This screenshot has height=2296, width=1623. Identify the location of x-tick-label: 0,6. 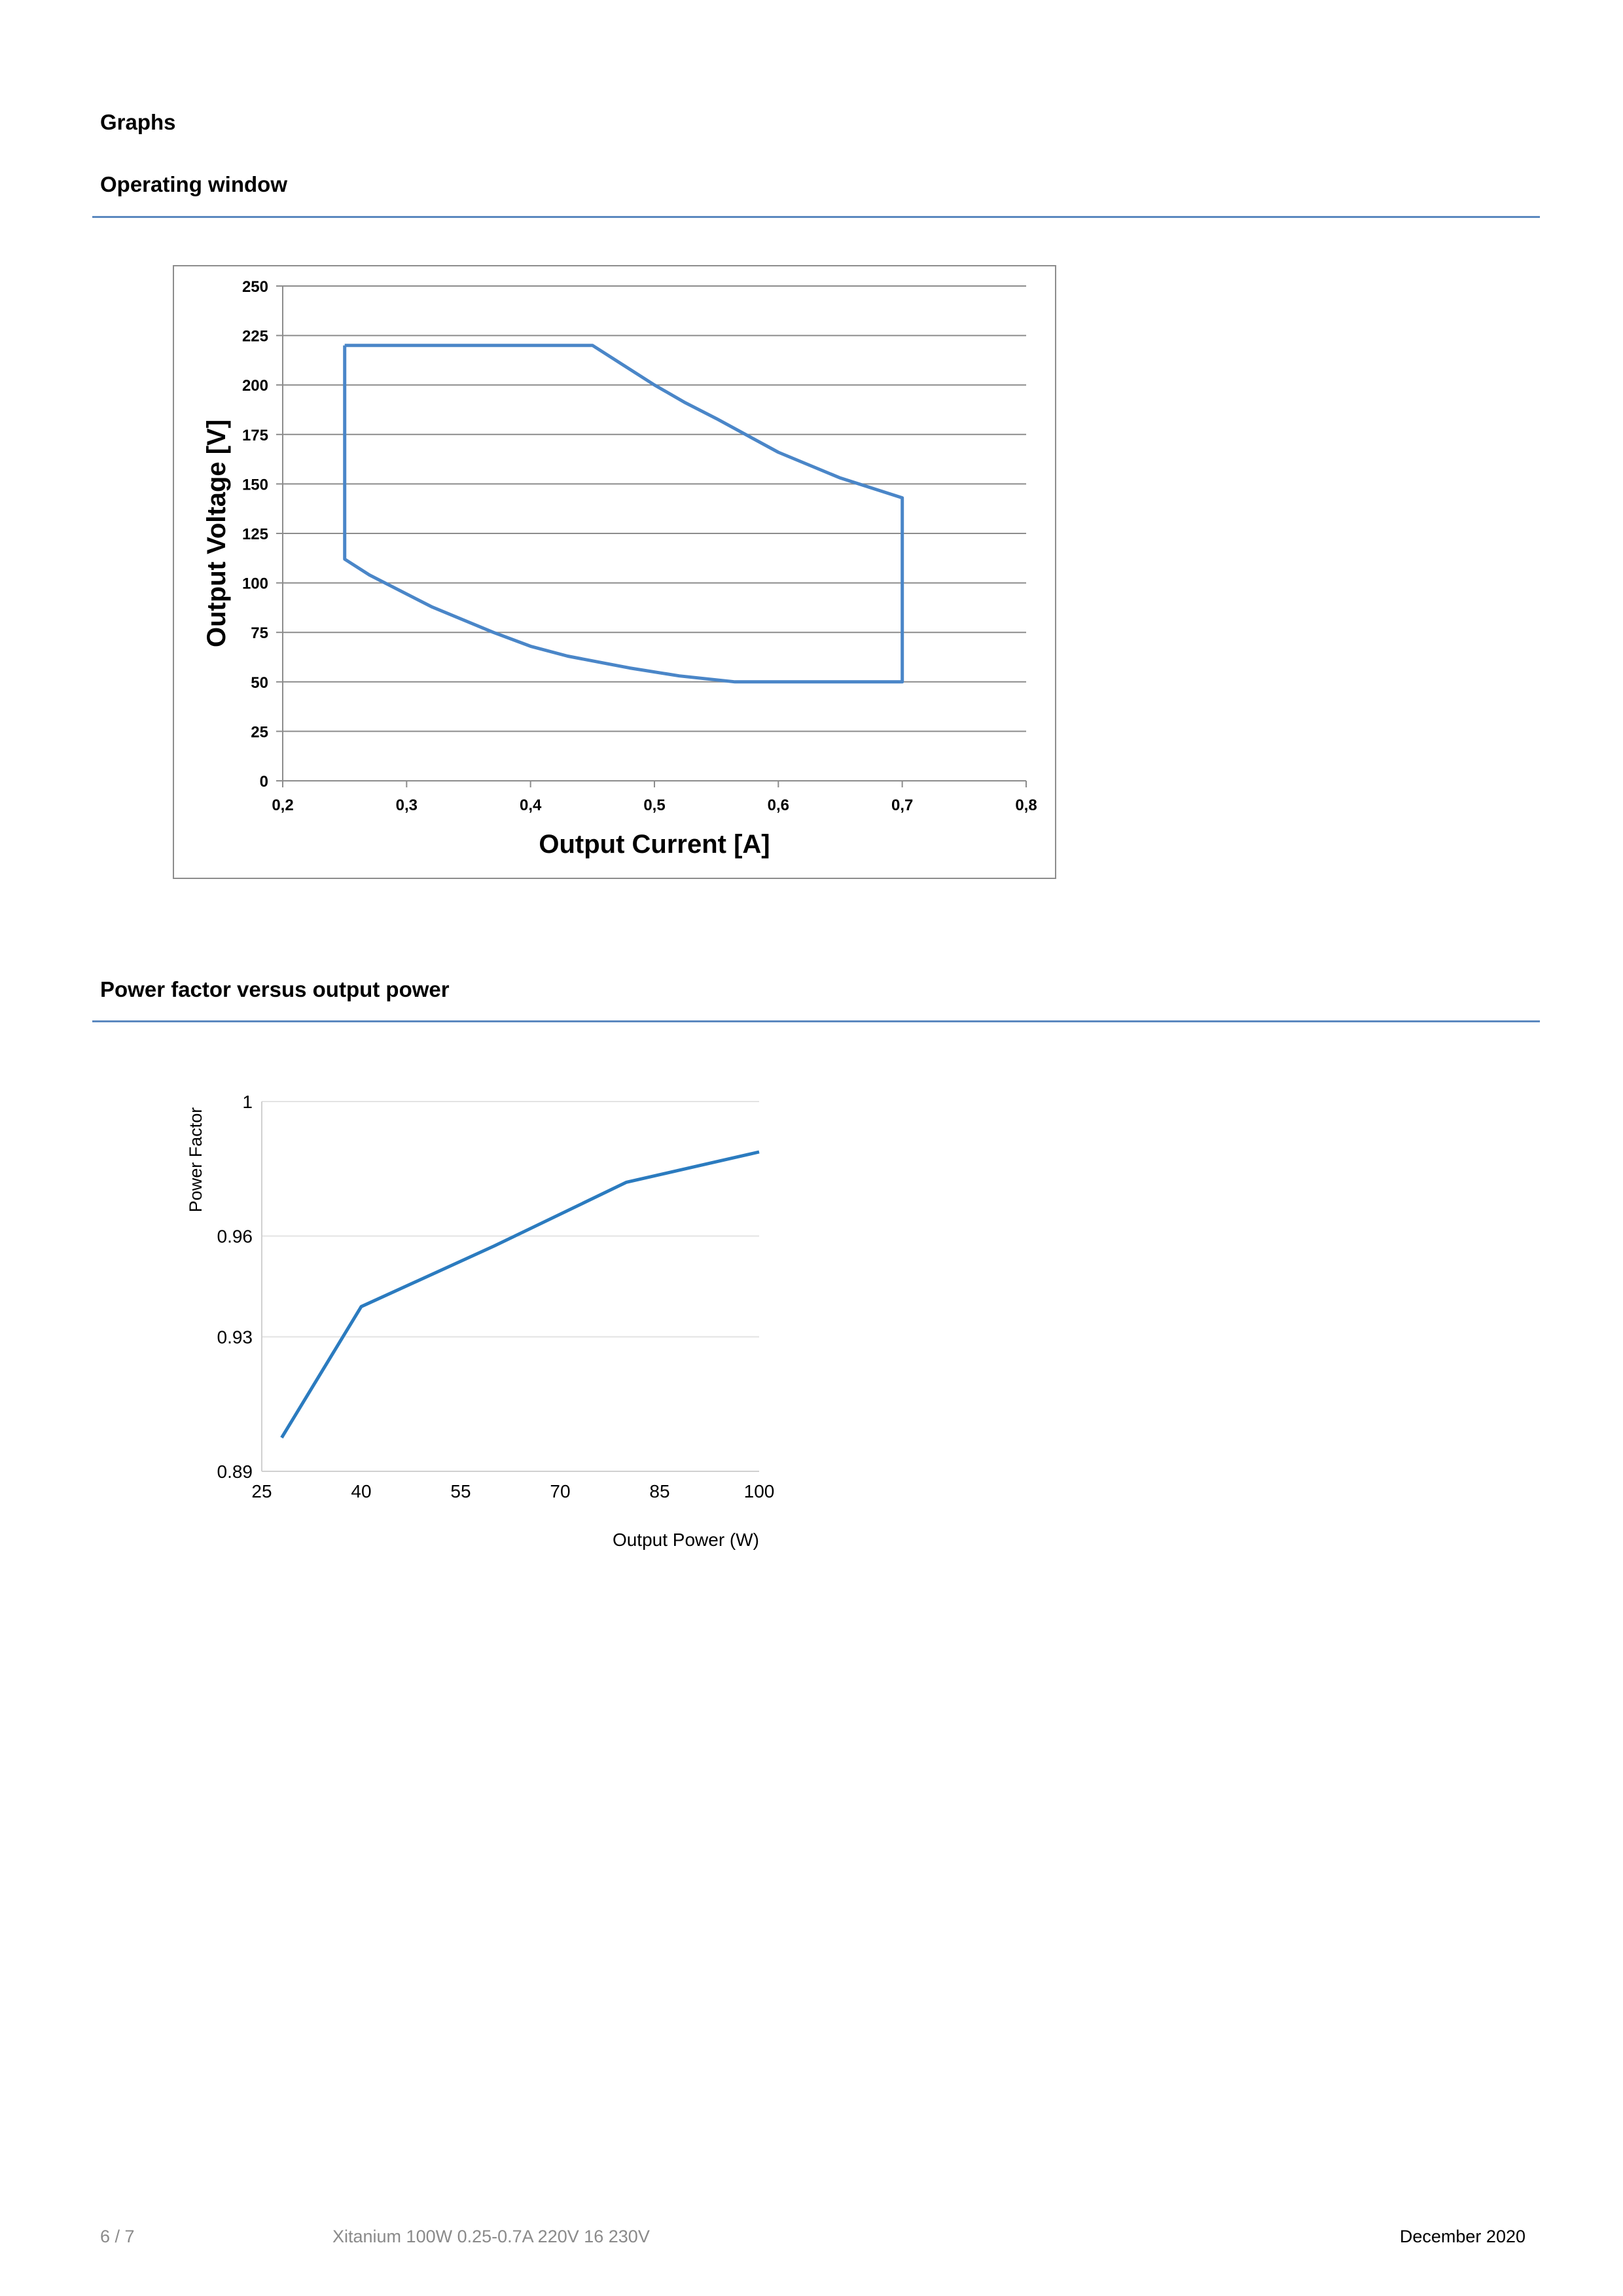
(779, 806).